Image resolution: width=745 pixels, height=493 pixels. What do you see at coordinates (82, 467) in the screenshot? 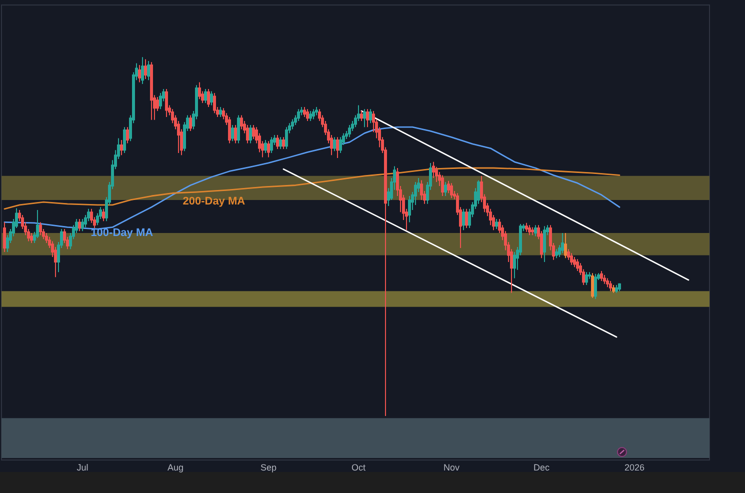
I see `x-tick-label: Jul` at bounding box center [82, 467].